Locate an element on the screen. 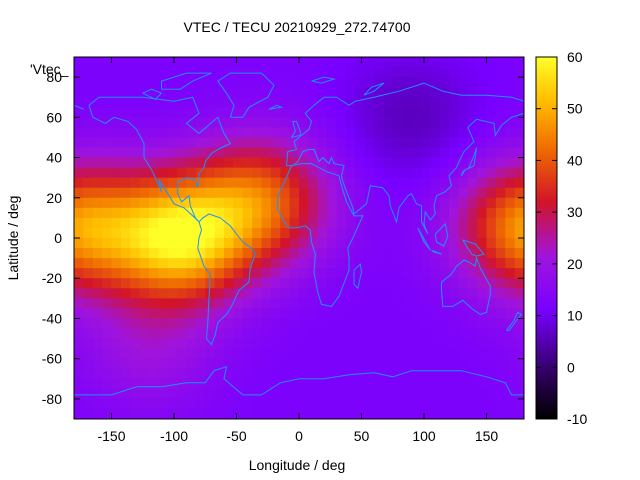 The image size is (640, 480). colorbar-tick-label: 40 is located at coordinates (575, 160).